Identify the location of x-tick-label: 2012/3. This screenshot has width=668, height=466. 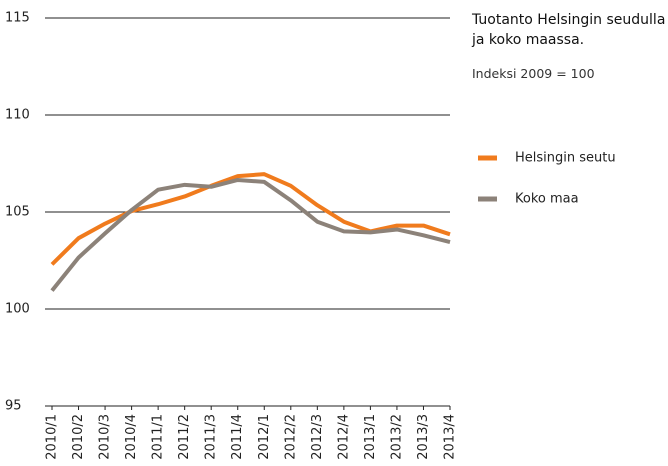
(317, 437).